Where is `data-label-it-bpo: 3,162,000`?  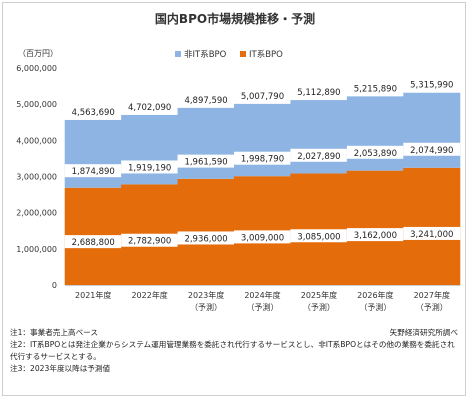
data-label-it-bpo: 3,162,000 is located at coordinates (375, 236).